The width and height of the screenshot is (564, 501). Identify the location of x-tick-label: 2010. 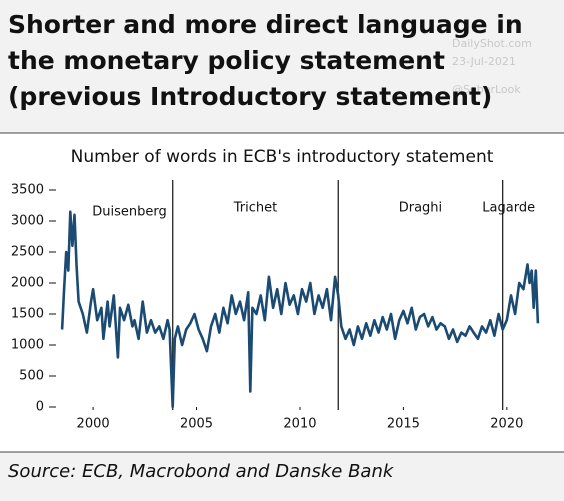
(299, 424).